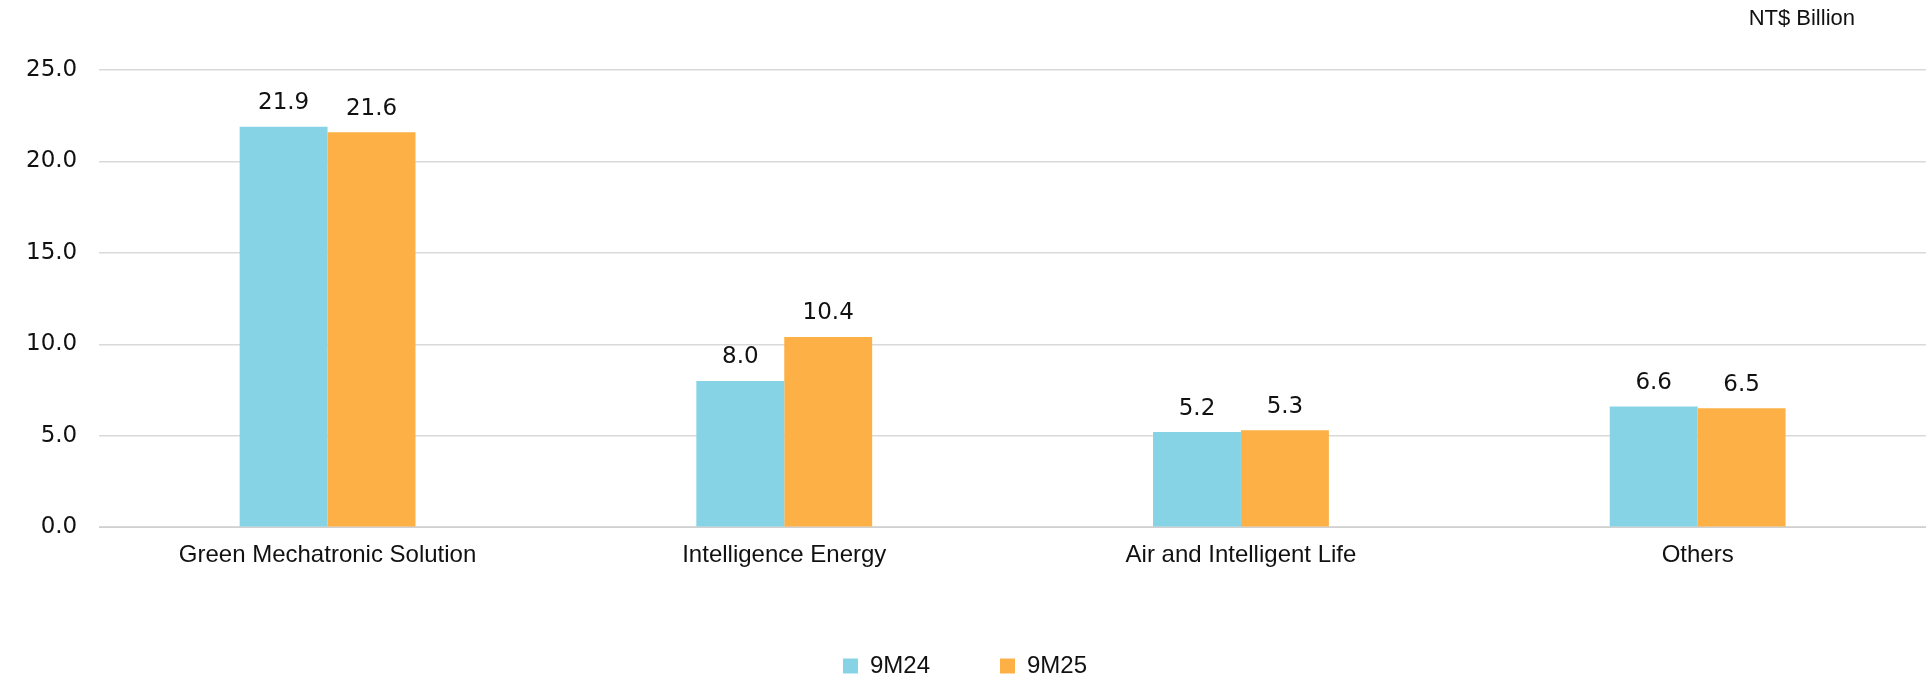  I want to click on data-label: 5.2, so click(1197, 406).